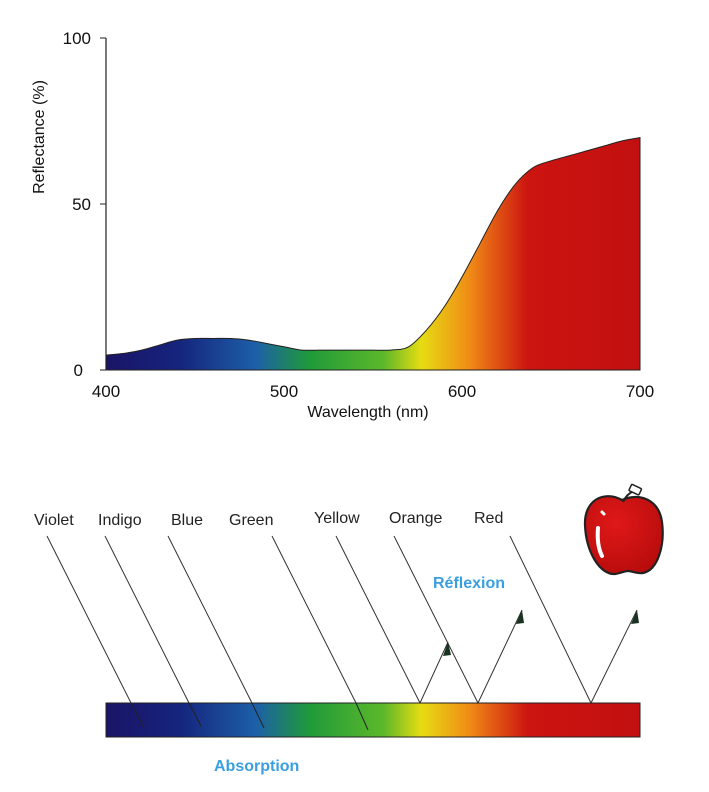 This screenshot has width=709, height=792. Describe the element at coordinates (337, 518) in the screenshot. I see `label-yellow: Yellow` at that location.